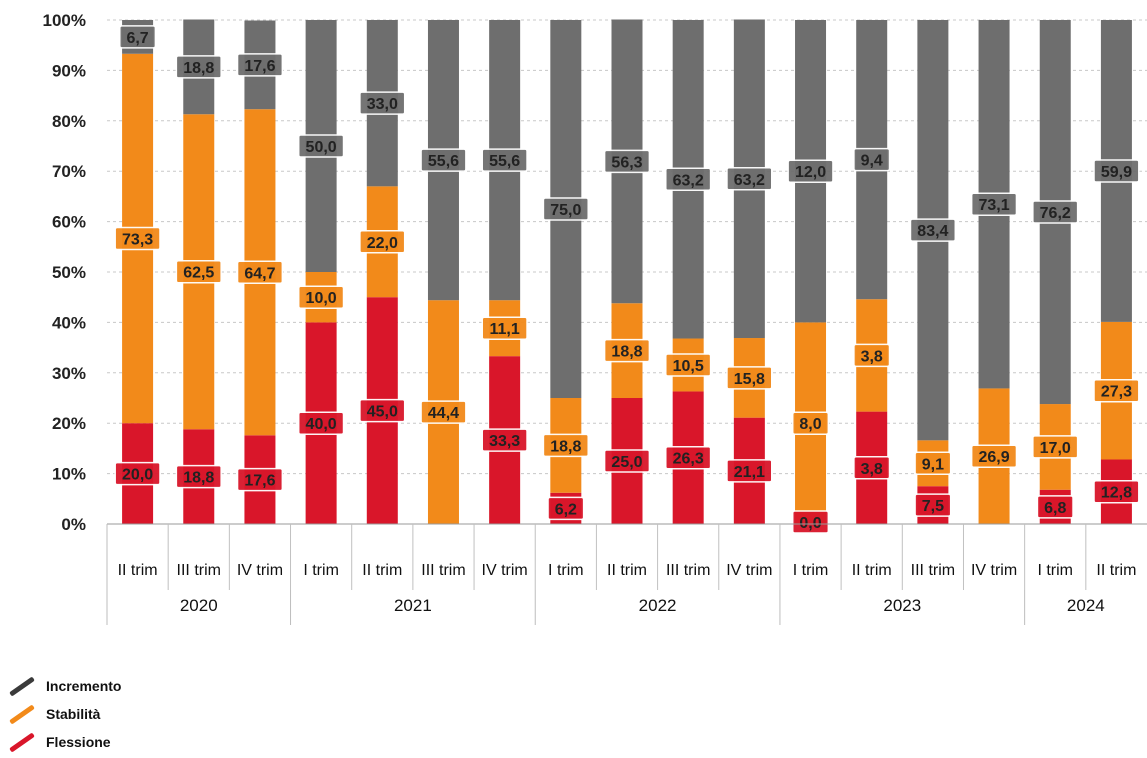 The width and height of the screenshot is (1147, 758). What do you see at coordinates (1116, 172) in the screenshot?
I see `data-label: 59,9` at bounding box center [1116, 172].